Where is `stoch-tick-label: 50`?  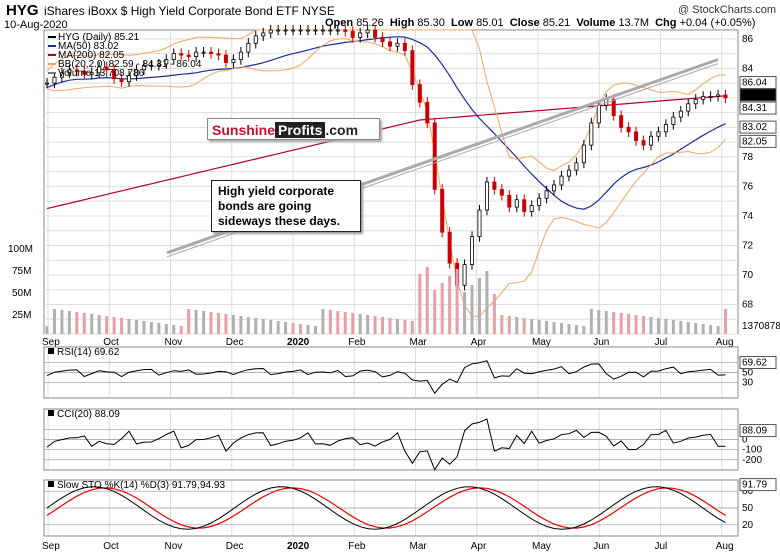
stoch-tick-label: 50 is located at coordinates (748, 508).